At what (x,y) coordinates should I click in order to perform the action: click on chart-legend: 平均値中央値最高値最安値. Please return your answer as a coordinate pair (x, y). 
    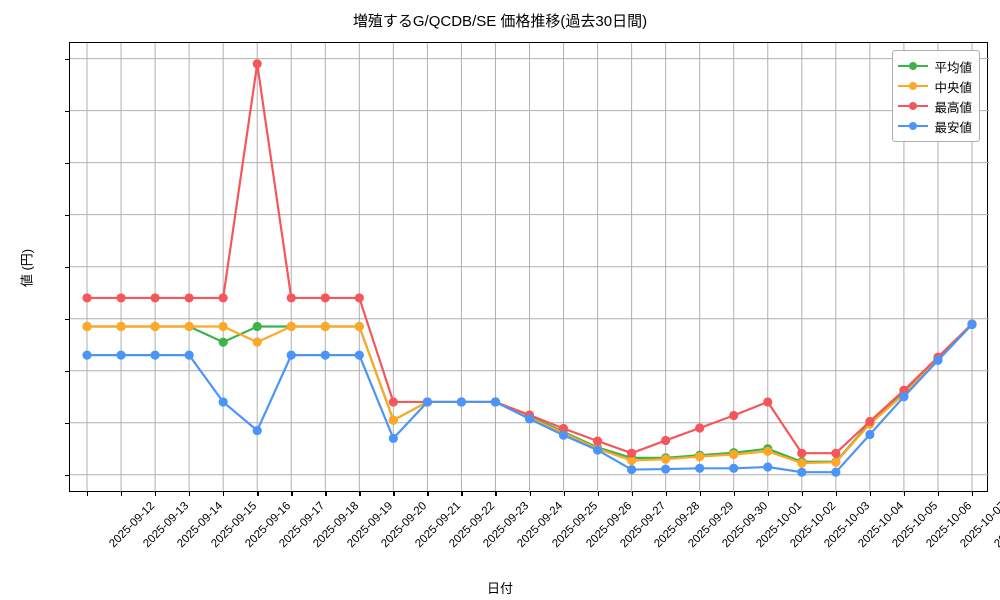
    Looking at the image, I should click on (936, 96).